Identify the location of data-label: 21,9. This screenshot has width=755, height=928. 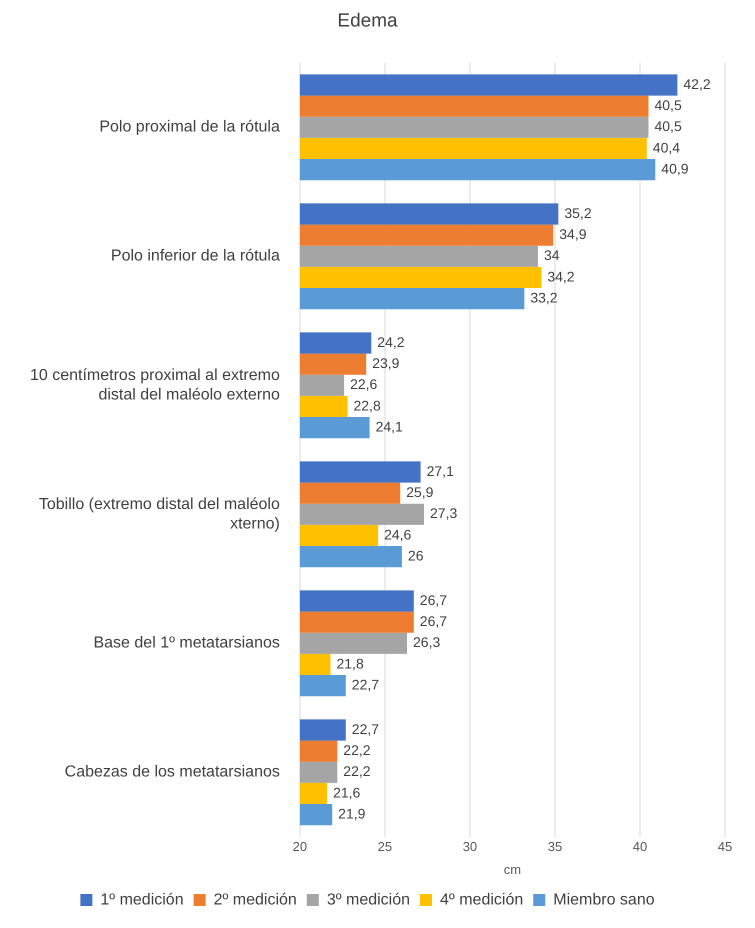
(352, 813).